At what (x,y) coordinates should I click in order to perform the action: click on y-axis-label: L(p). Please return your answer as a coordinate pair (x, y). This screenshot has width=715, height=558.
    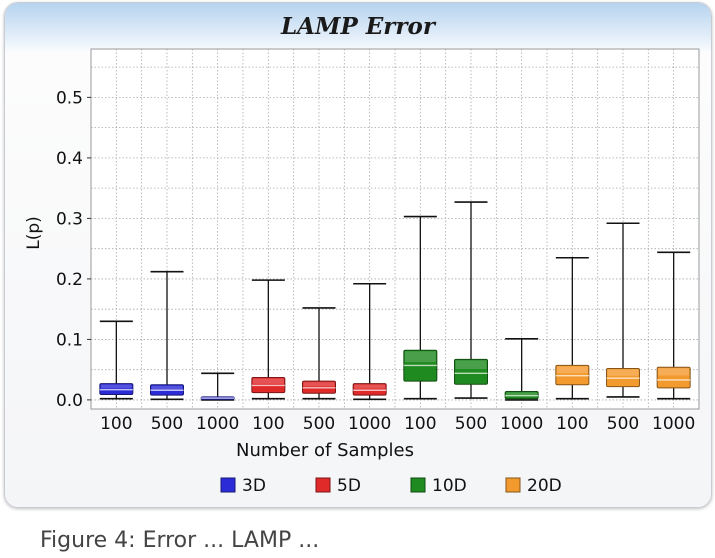
    Looking at the image, I should click on (34, 233).